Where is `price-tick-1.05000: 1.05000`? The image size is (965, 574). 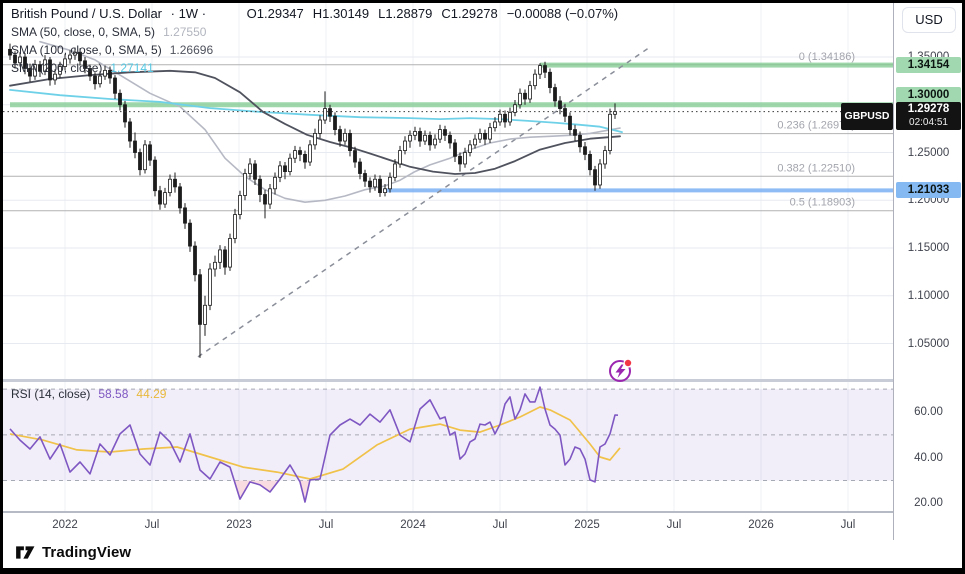 price-tick-1.05000: 1.05000 is located at coordinates (928, 343).